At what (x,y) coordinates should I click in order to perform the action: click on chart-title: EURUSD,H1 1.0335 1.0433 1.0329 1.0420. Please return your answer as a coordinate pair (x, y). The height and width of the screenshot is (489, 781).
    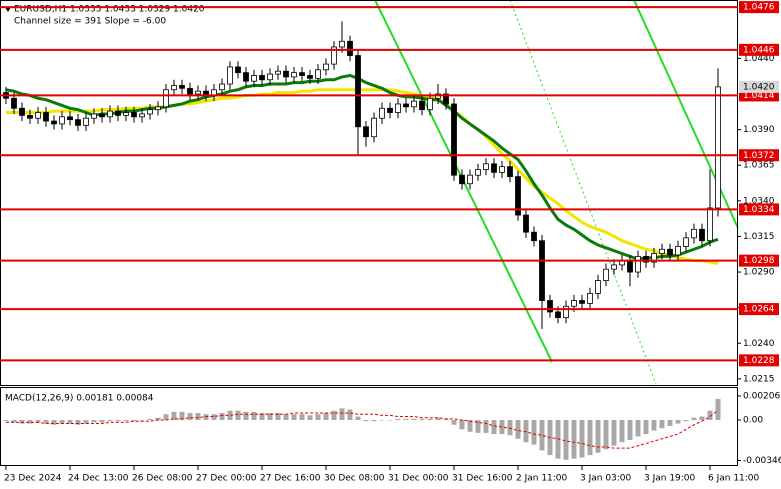
    Looking at the image, I should click on (109, 10).